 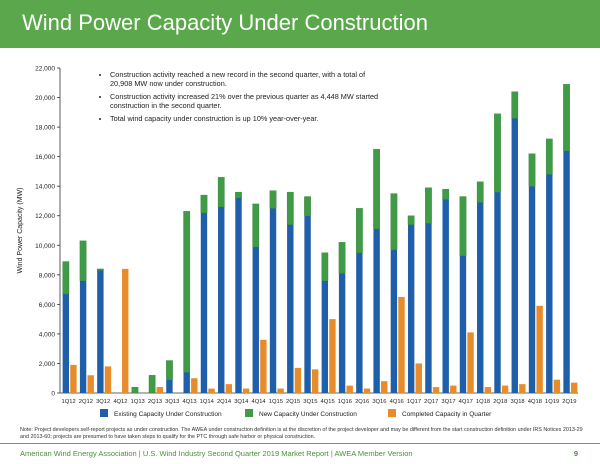 What do you see at coordinates (45, 128) in the screenshot?
I see `y-tick-label: 18,000` at bounding box center [45, 128].